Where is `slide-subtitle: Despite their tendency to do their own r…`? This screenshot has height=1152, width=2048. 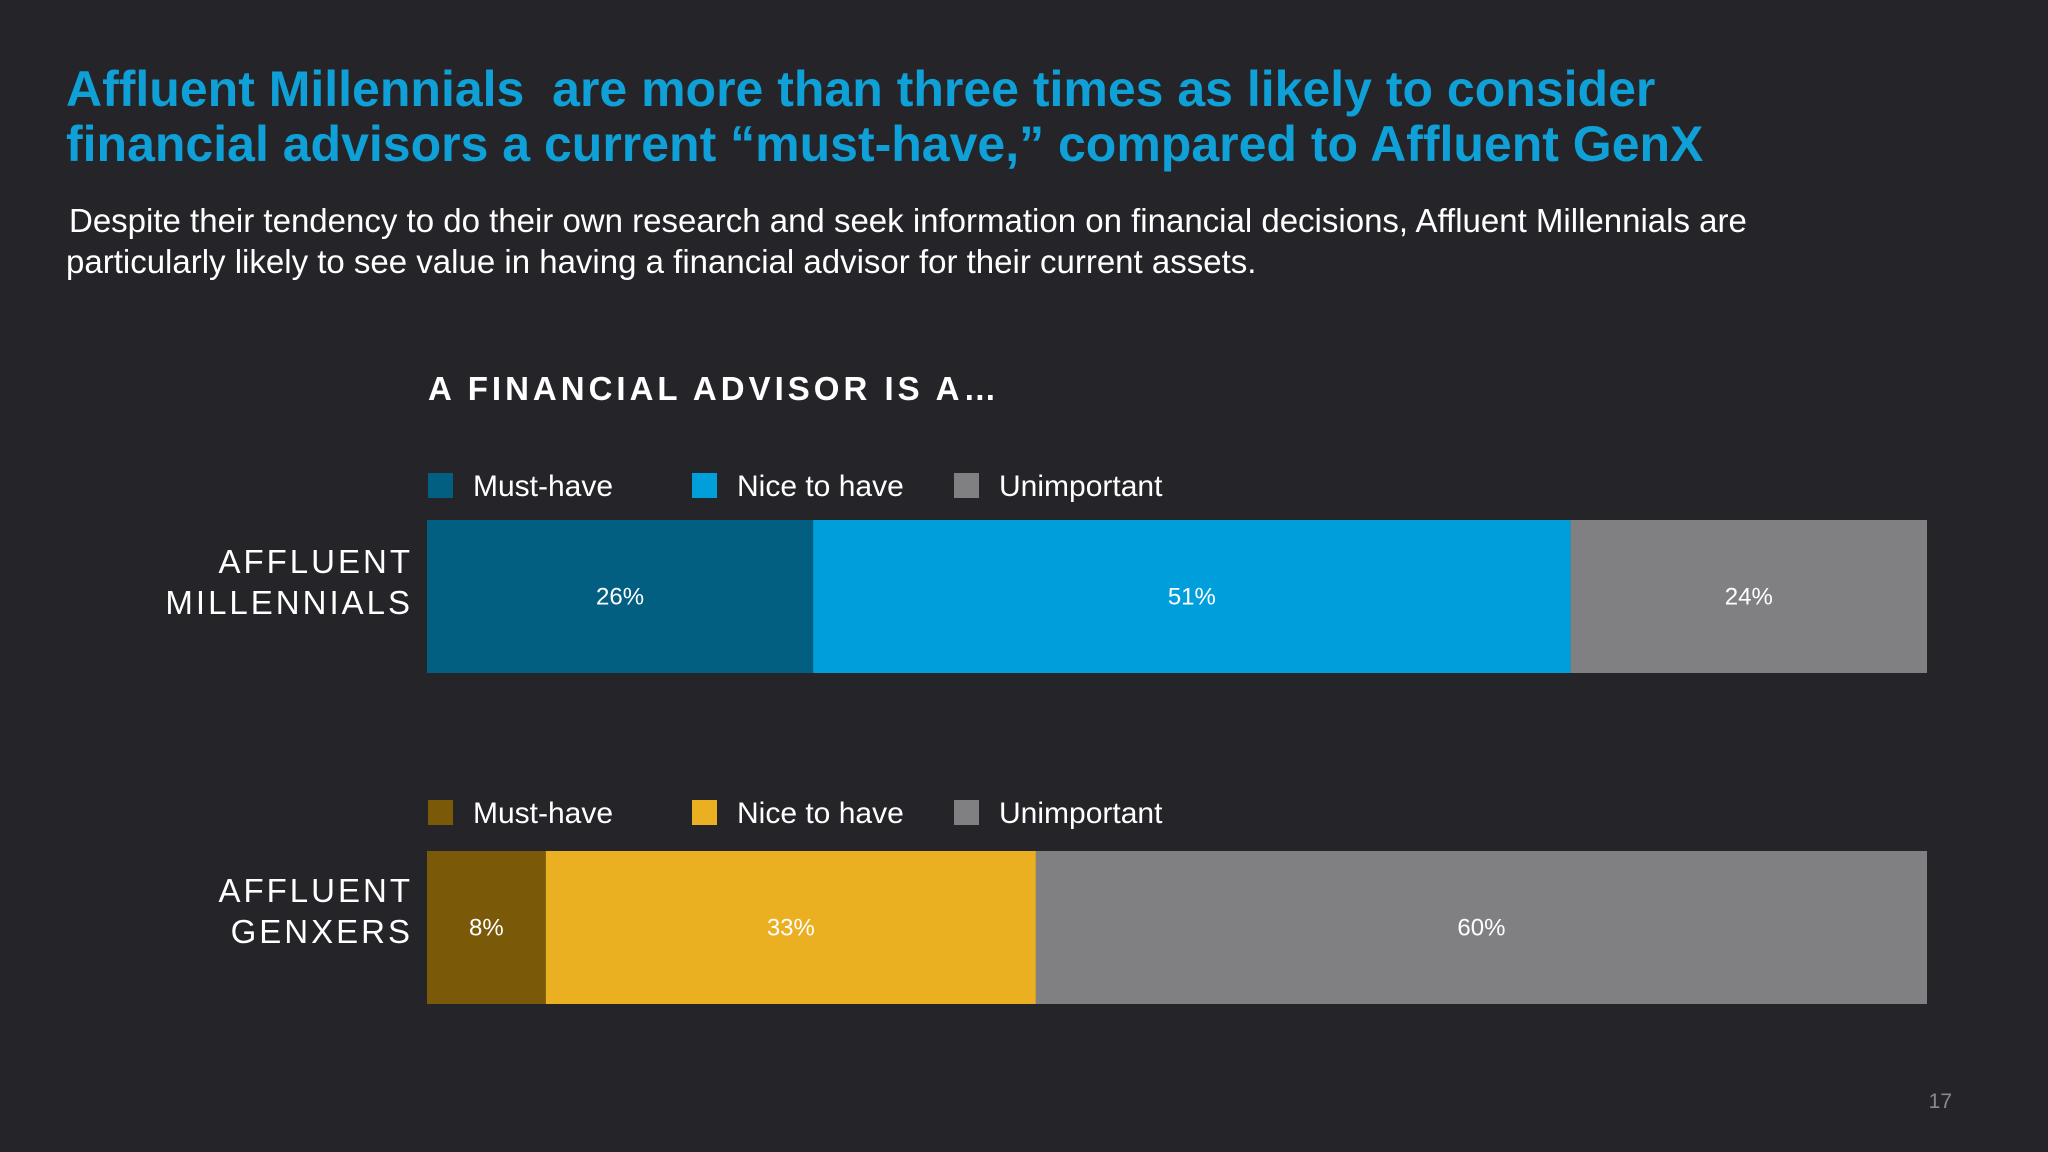
slide-subtitle: Despite their tendency to do their own r… is located at coordinates (1016, 241).